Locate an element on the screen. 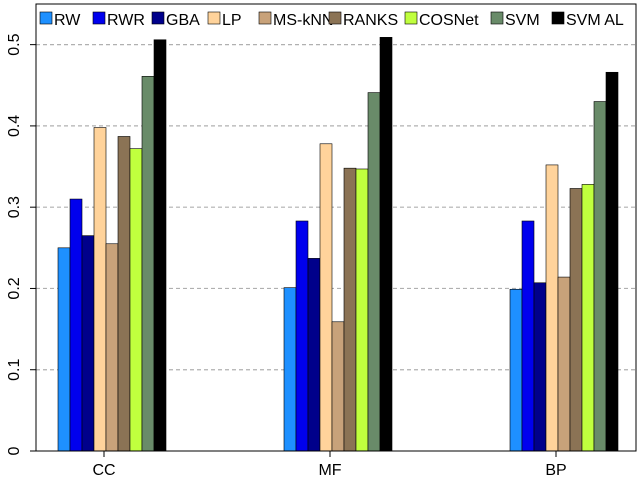 The image size is (640, 480). bar-ms-knn-bp is located at coordinates (564, 364).